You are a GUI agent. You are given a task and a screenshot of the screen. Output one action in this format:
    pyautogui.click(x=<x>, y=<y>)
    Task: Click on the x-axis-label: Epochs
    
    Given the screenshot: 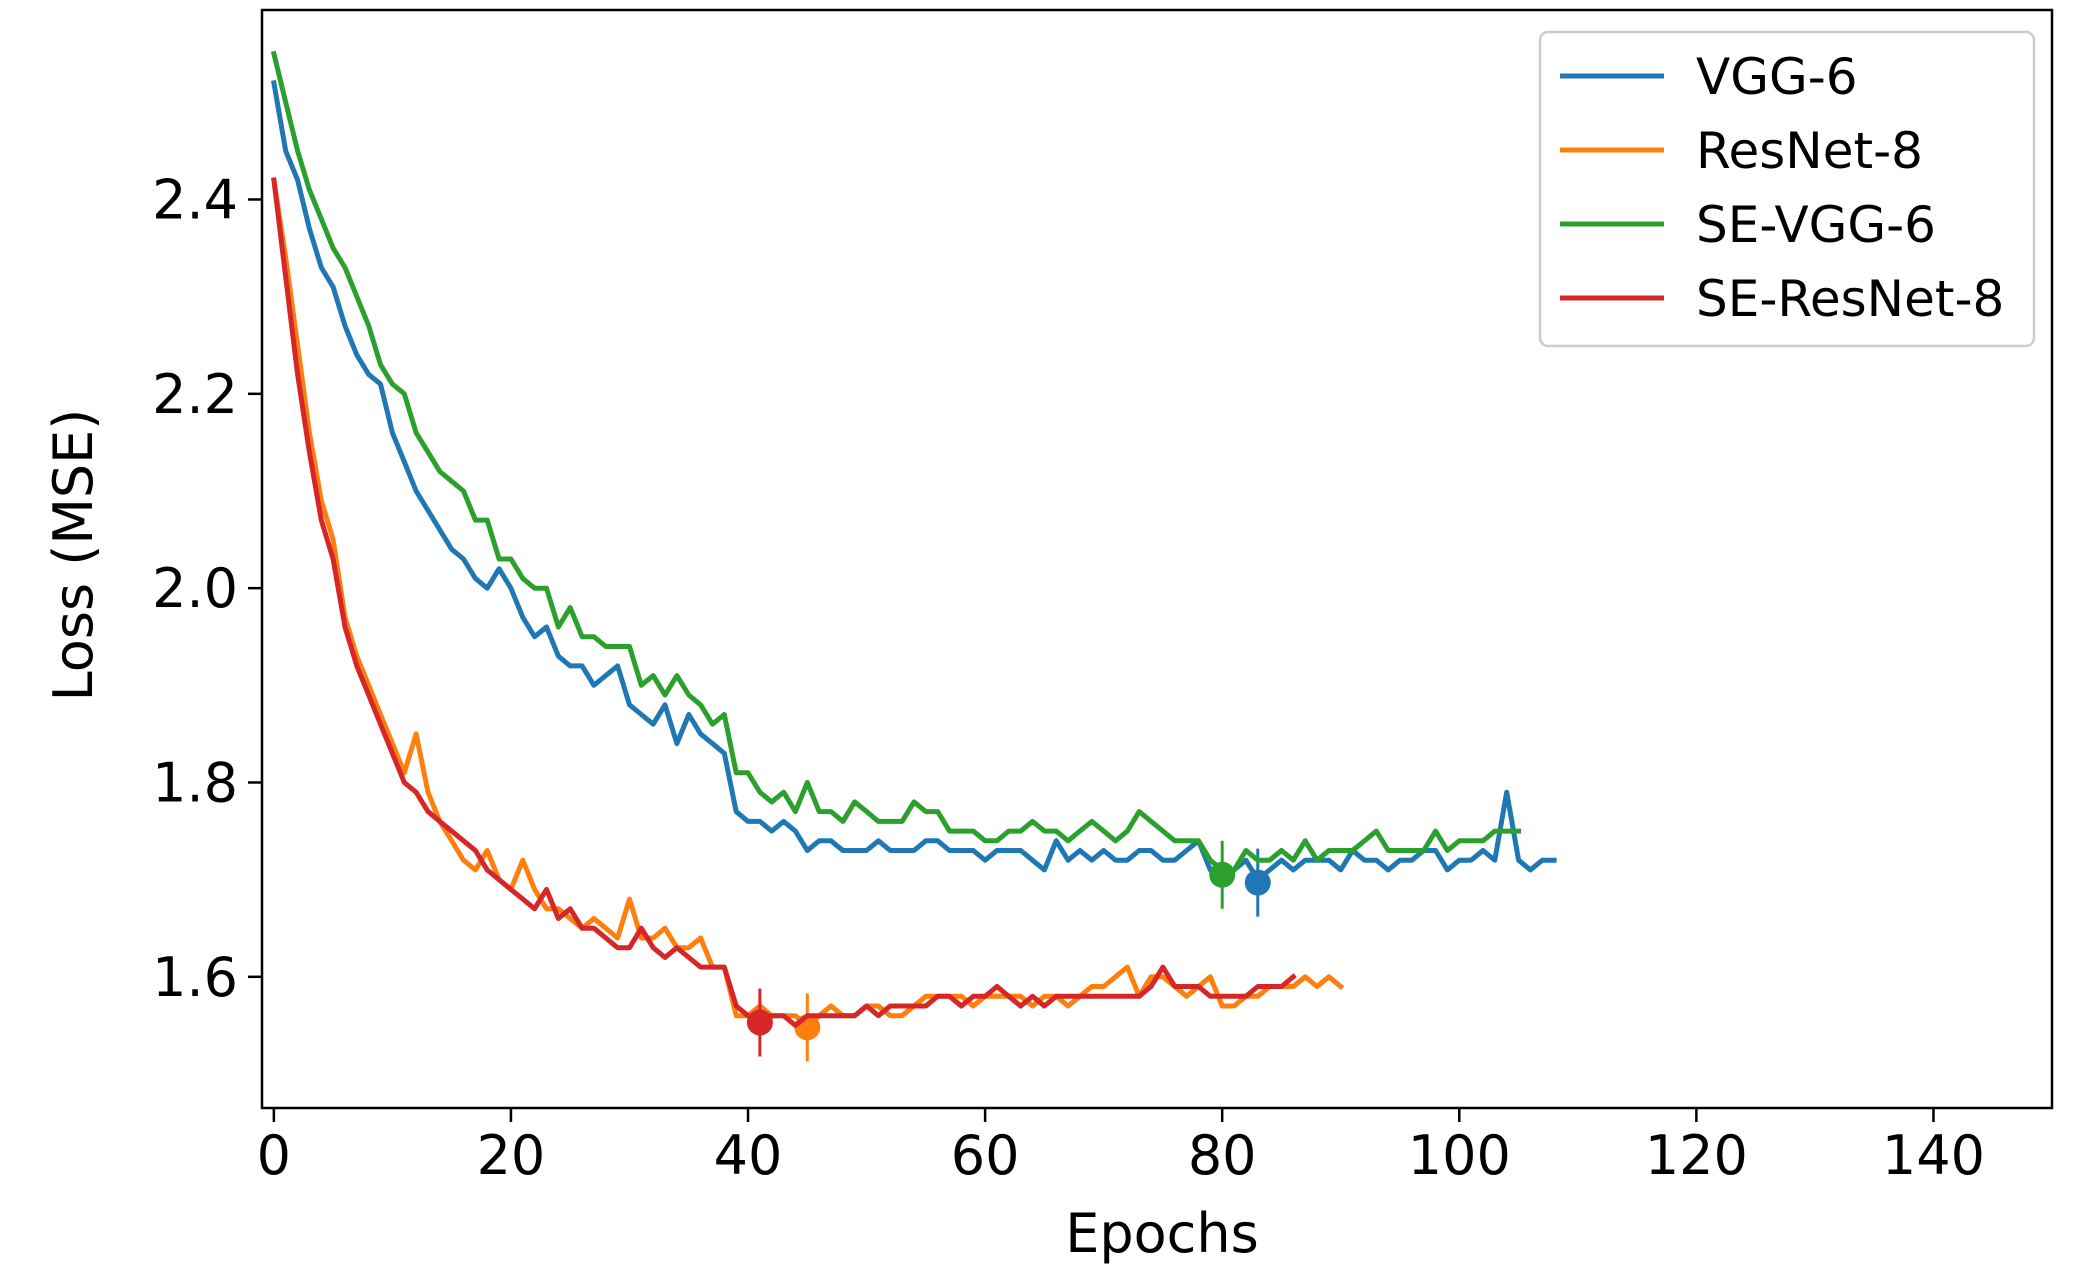 What is the action you would take?
    pyautogui.click(x=1161, y=1233)
    